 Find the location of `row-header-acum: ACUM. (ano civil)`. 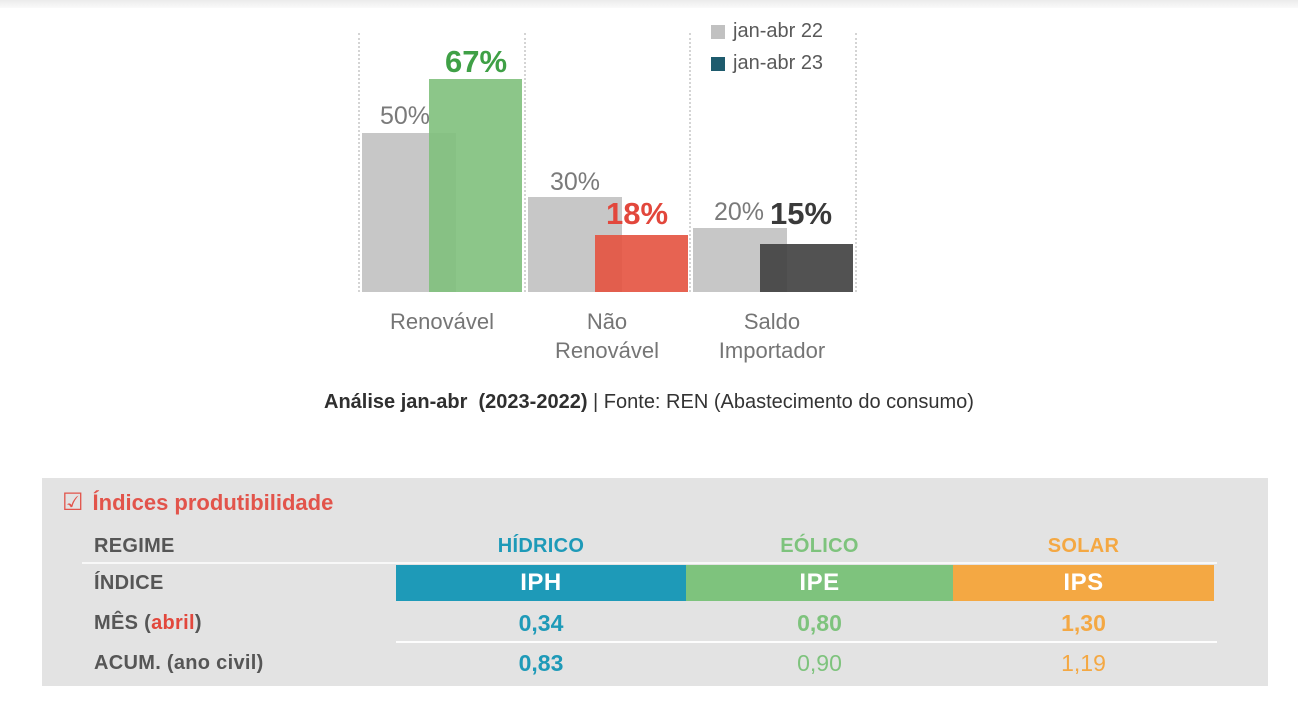

row-header-acum: ACUM. (ano civil) is located at coordinates (179, 663).